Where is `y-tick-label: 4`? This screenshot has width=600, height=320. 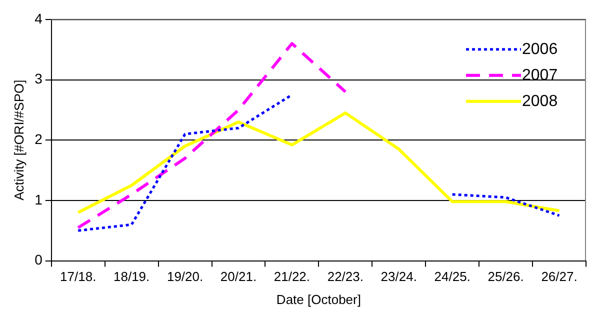
y-tick-label: 4 is located at coordinates (38, 18).